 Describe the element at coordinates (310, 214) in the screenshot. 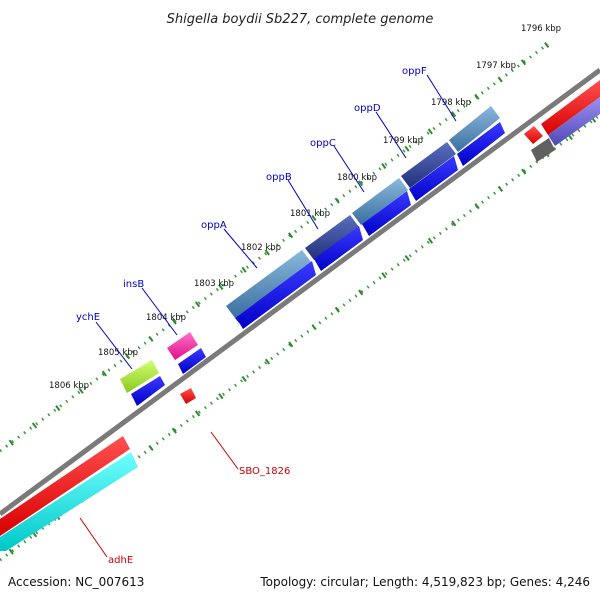

I see `kbp-label: 1801 kbp` at that location.